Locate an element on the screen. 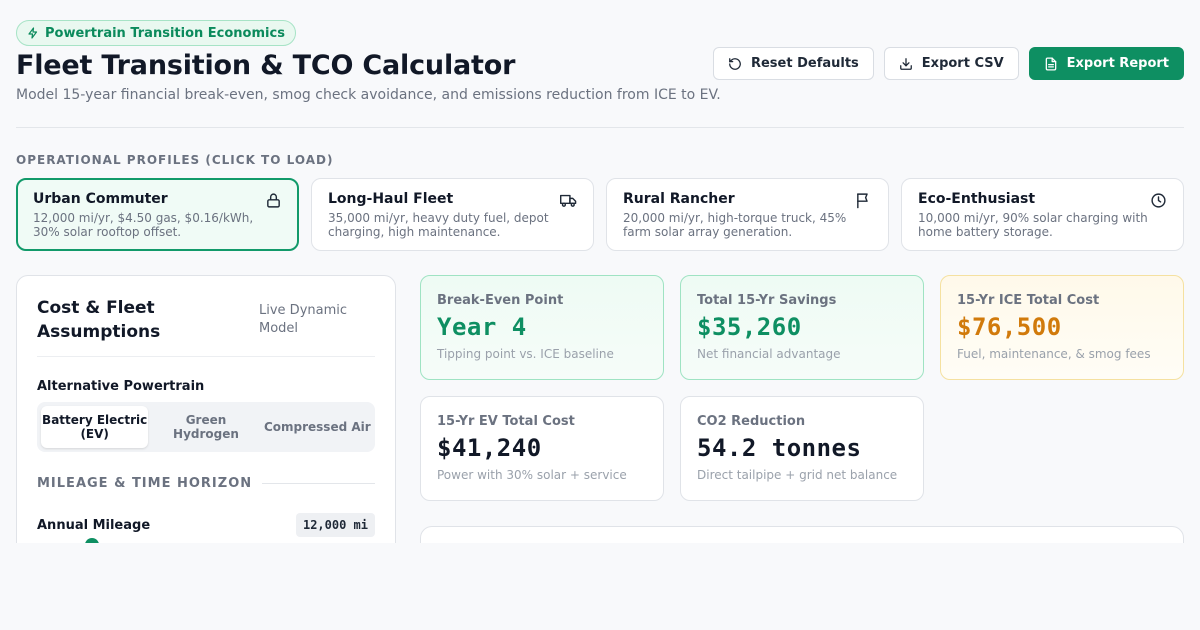 The image size is (1200, 630). flag-icon is located at coordinates (862, 201).